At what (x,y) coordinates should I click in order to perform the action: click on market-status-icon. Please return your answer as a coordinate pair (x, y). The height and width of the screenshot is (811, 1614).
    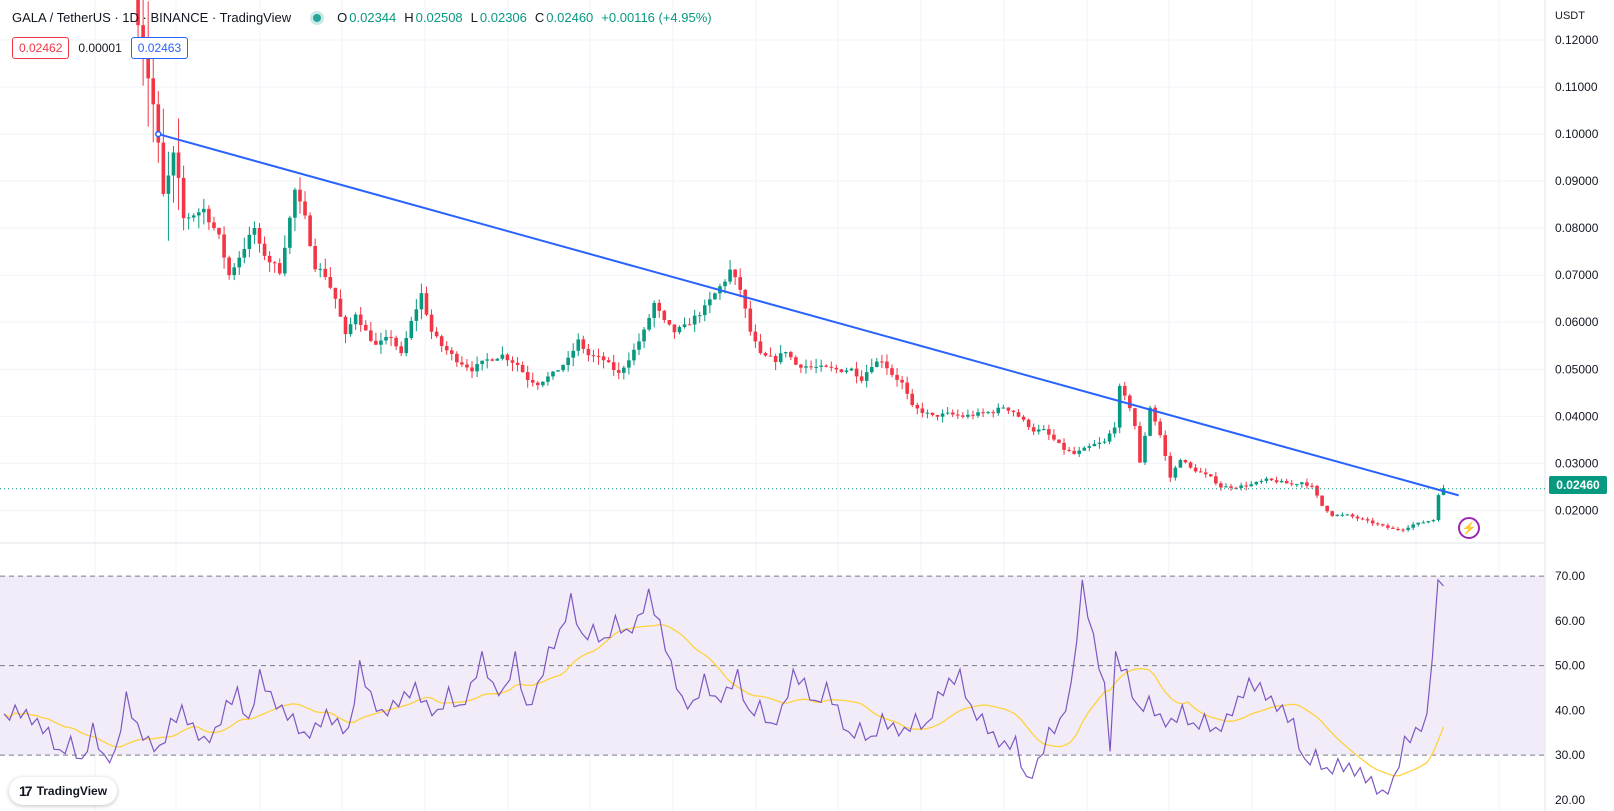
    Looking at the image, I should click on (317, 17).